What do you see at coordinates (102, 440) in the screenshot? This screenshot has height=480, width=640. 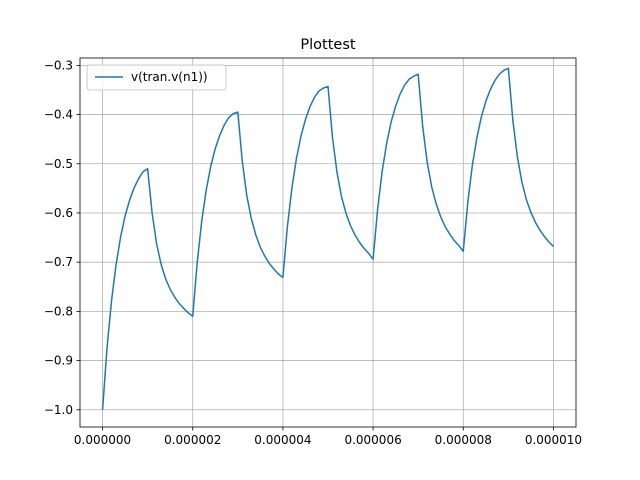 I see `x-tick-label: 0.000000` at bounding box center [102, 440].